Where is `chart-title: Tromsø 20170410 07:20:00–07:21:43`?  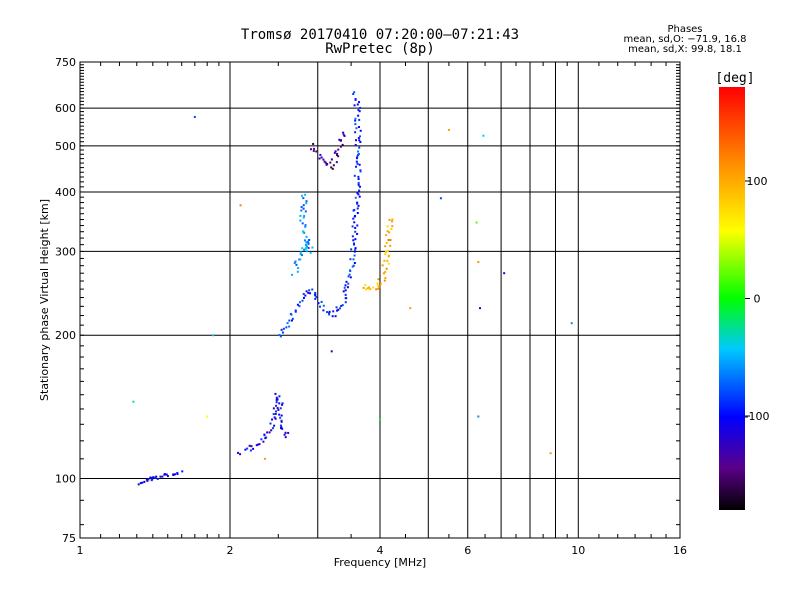
chart-title: Tromsø 20170410 07:20:00–07:21:43 is located at coordinates (380, 35).